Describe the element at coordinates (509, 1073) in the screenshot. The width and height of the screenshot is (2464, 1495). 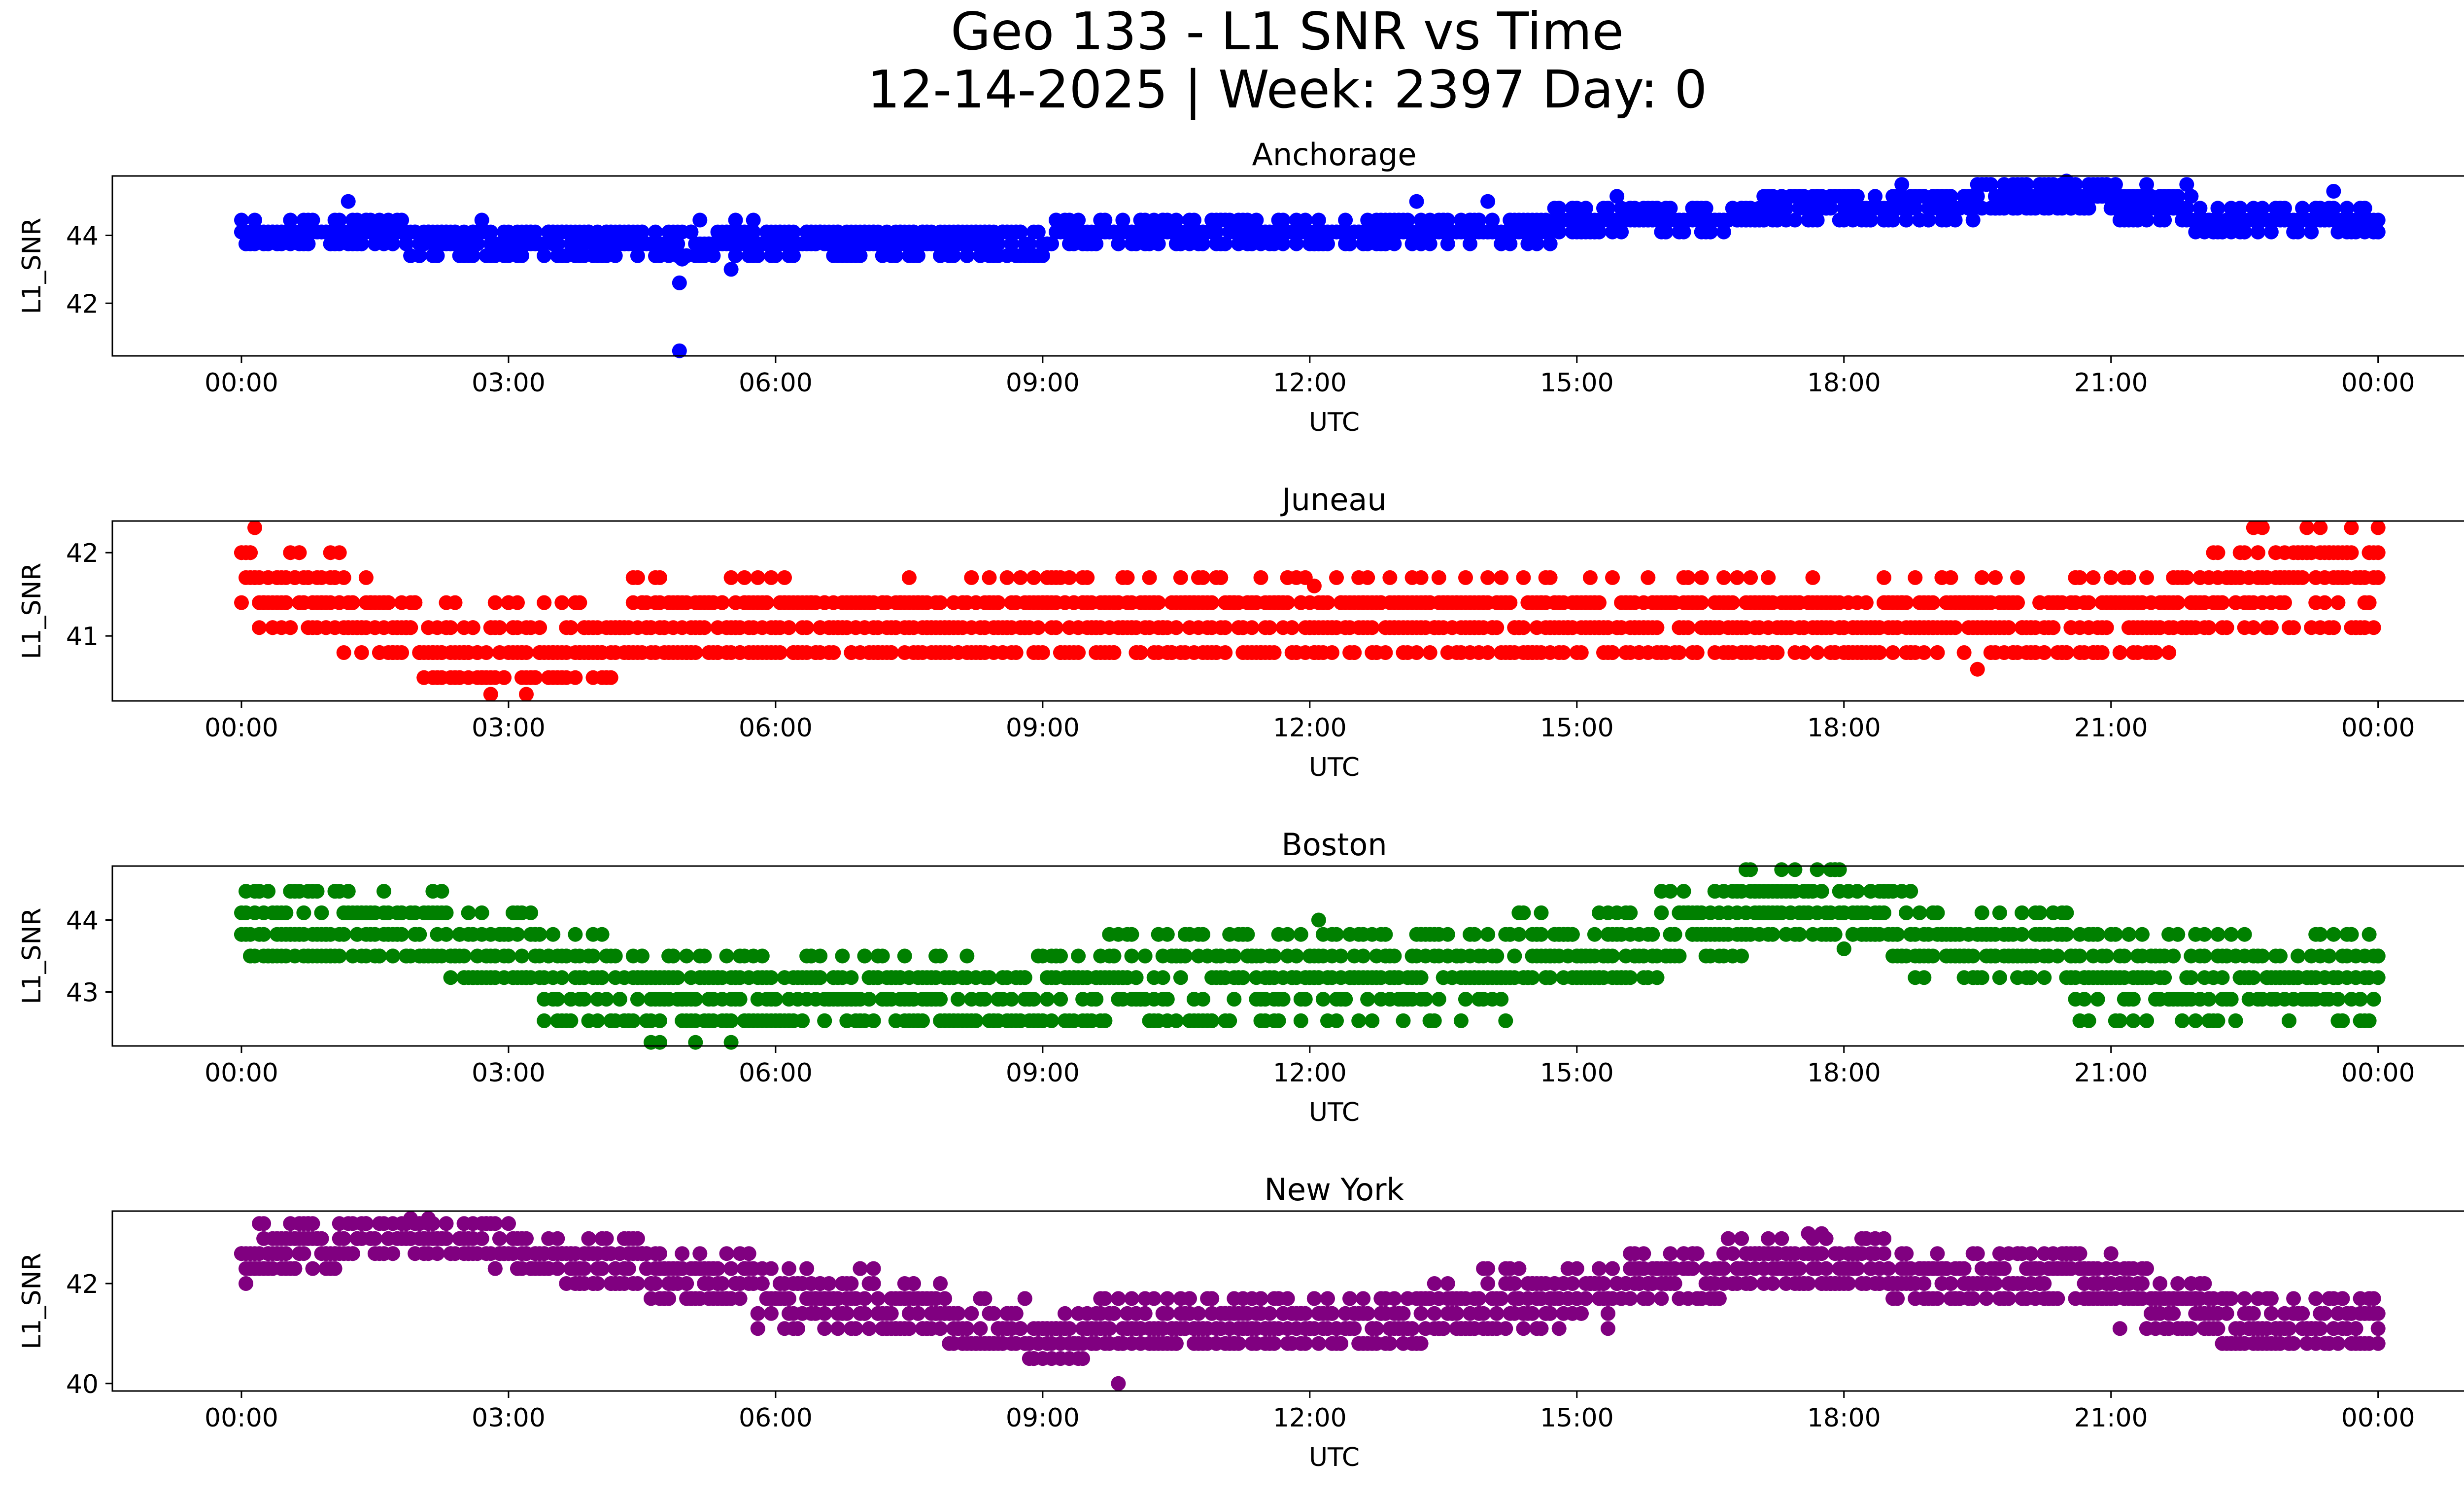
I see `boston-x-tick-label: 03:00` at that location.